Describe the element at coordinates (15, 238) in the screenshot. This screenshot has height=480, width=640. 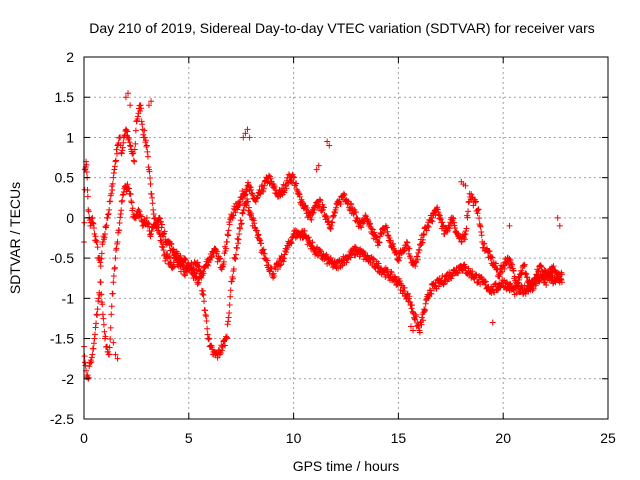
I see `y-axis-label: SDTVAR / TECUs` at that location.